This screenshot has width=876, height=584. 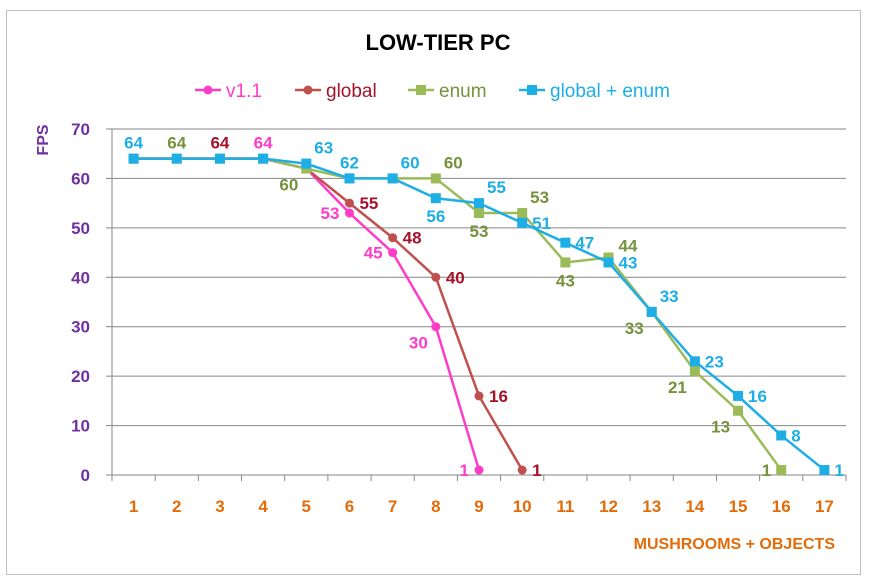 What do you see at coordinates (435, 216) in the screenshot?
I see `data-label-global-enum: 56` at bounding box center [435, 216].